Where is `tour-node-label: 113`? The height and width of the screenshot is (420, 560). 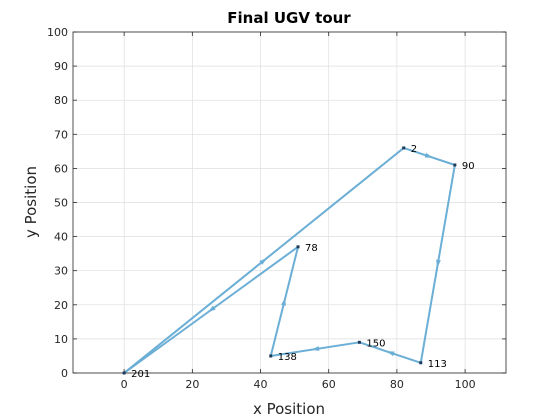 tour-node-label: 113 is located at coordinates (437, 364).